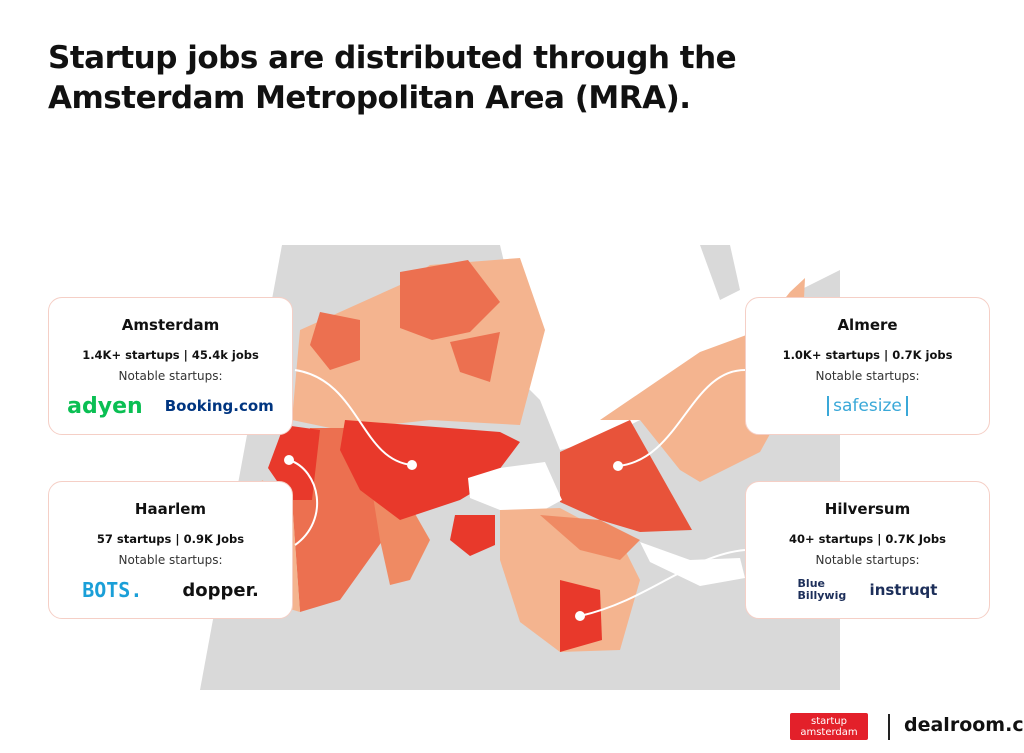 Image resolution: width=1024 pixels, height=753 pixels. What do you see at coordinates (867, 539) in the screenshot?
I see `city-stats: 40+ startups | 0.7K Jobs` at bounding box center [867, 539].